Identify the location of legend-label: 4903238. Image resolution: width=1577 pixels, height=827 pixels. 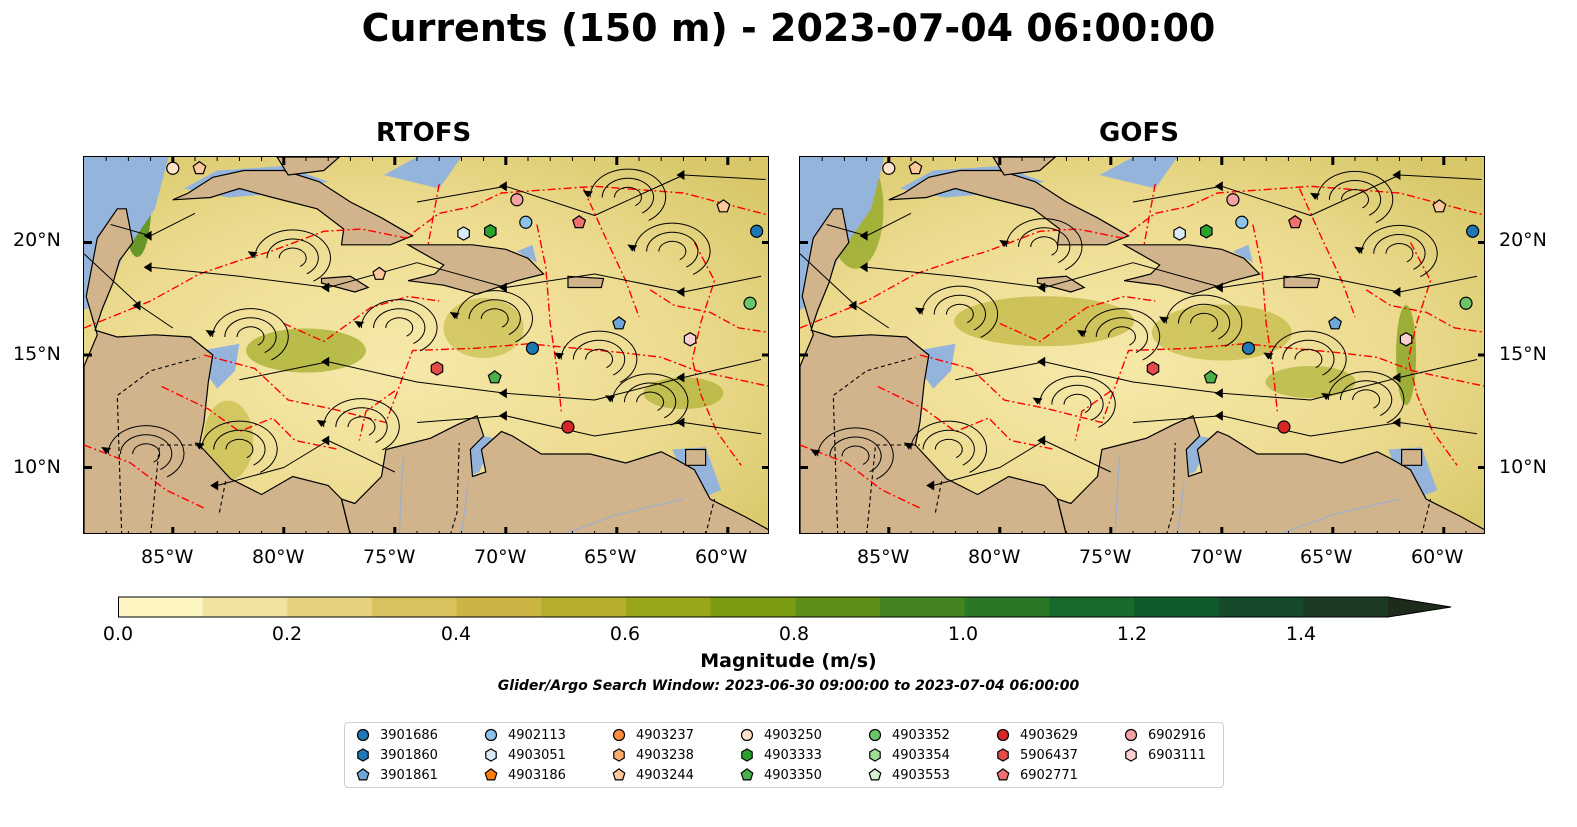
(665, 755).